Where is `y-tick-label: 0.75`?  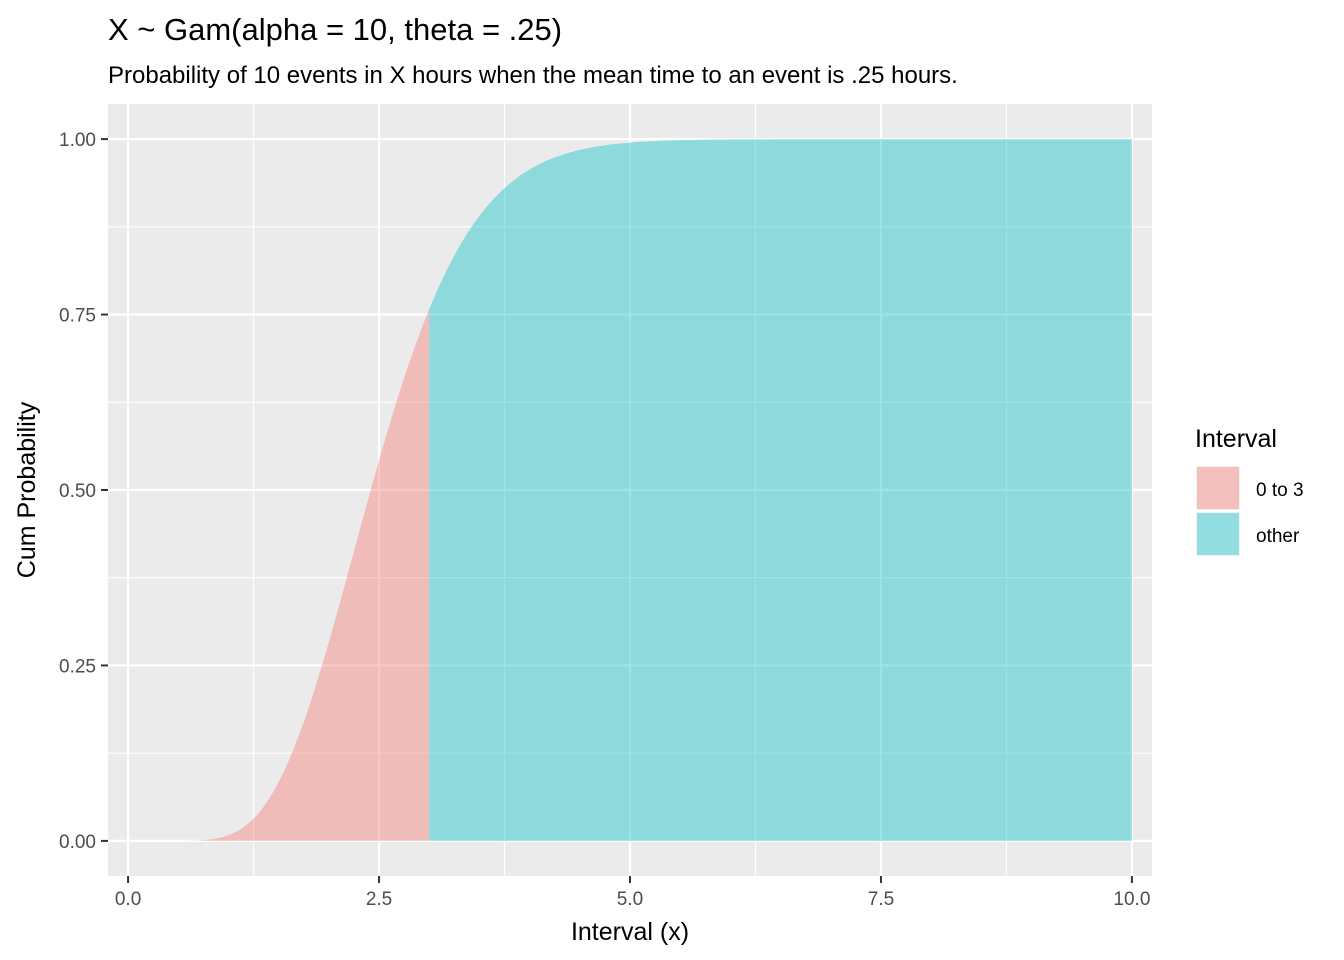 y-tick-label: 0.75 is located at coordinates (77, 316).